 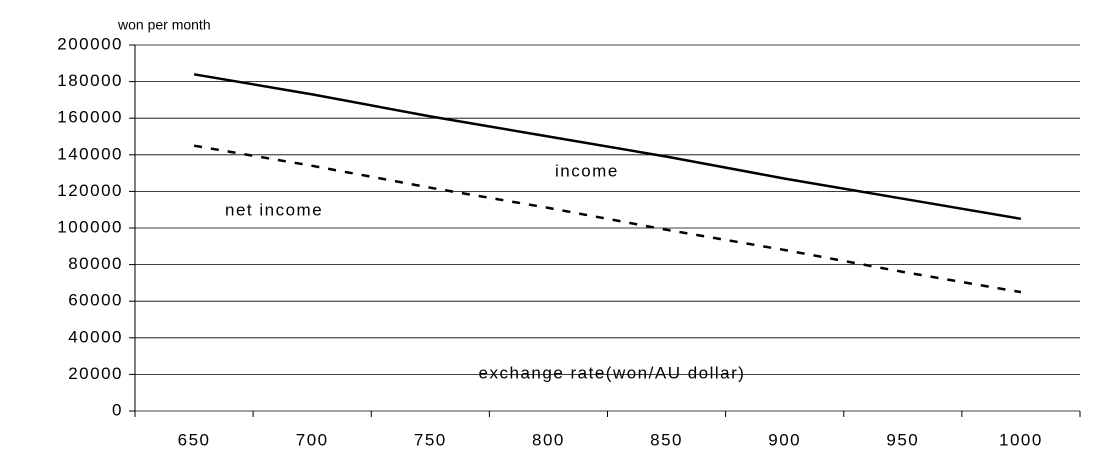 I want to click on y-tick-label: 80000, so click(x=95, y=263).